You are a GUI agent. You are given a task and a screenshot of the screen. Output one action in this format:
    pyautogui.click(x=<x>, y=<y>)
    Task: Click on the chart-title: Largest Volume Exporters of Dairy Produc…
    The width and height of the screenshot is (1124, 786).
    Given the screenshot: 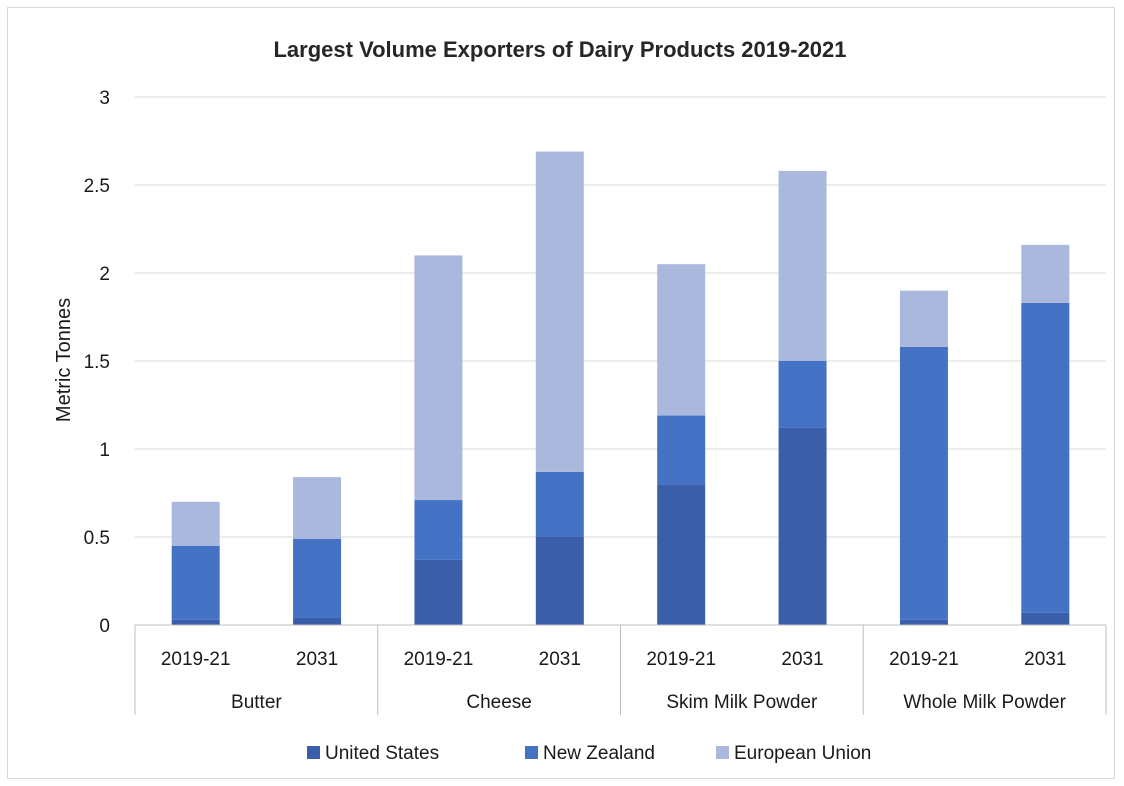 What is the action you would take?
    pyautogui.click(x=559, y=49)
    